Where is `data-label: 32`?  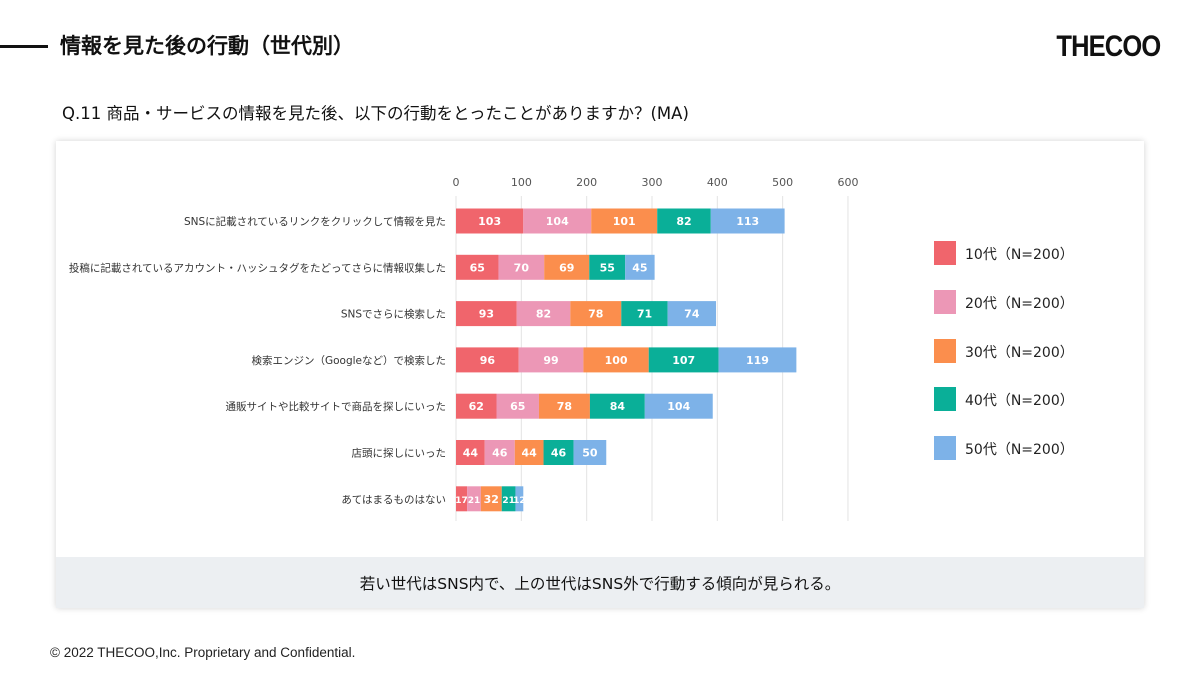 data-label: 32 is located at coordinates (491, 499).